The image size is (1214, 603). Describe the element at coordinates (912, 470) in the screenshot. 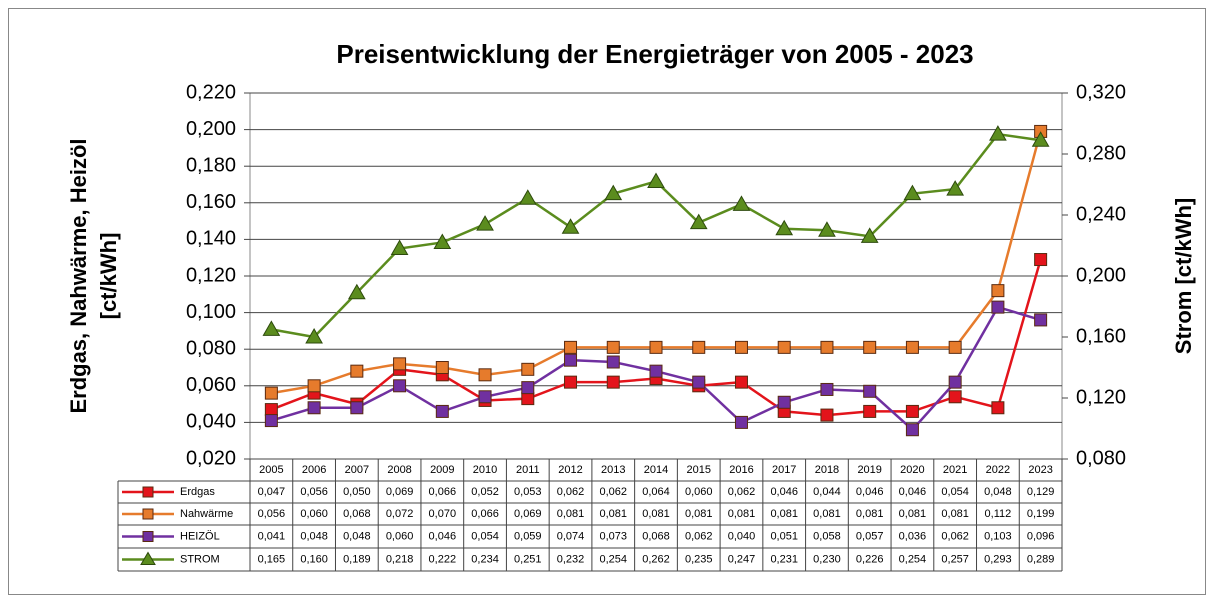

I see `x-tick-label: 2020` at that location.